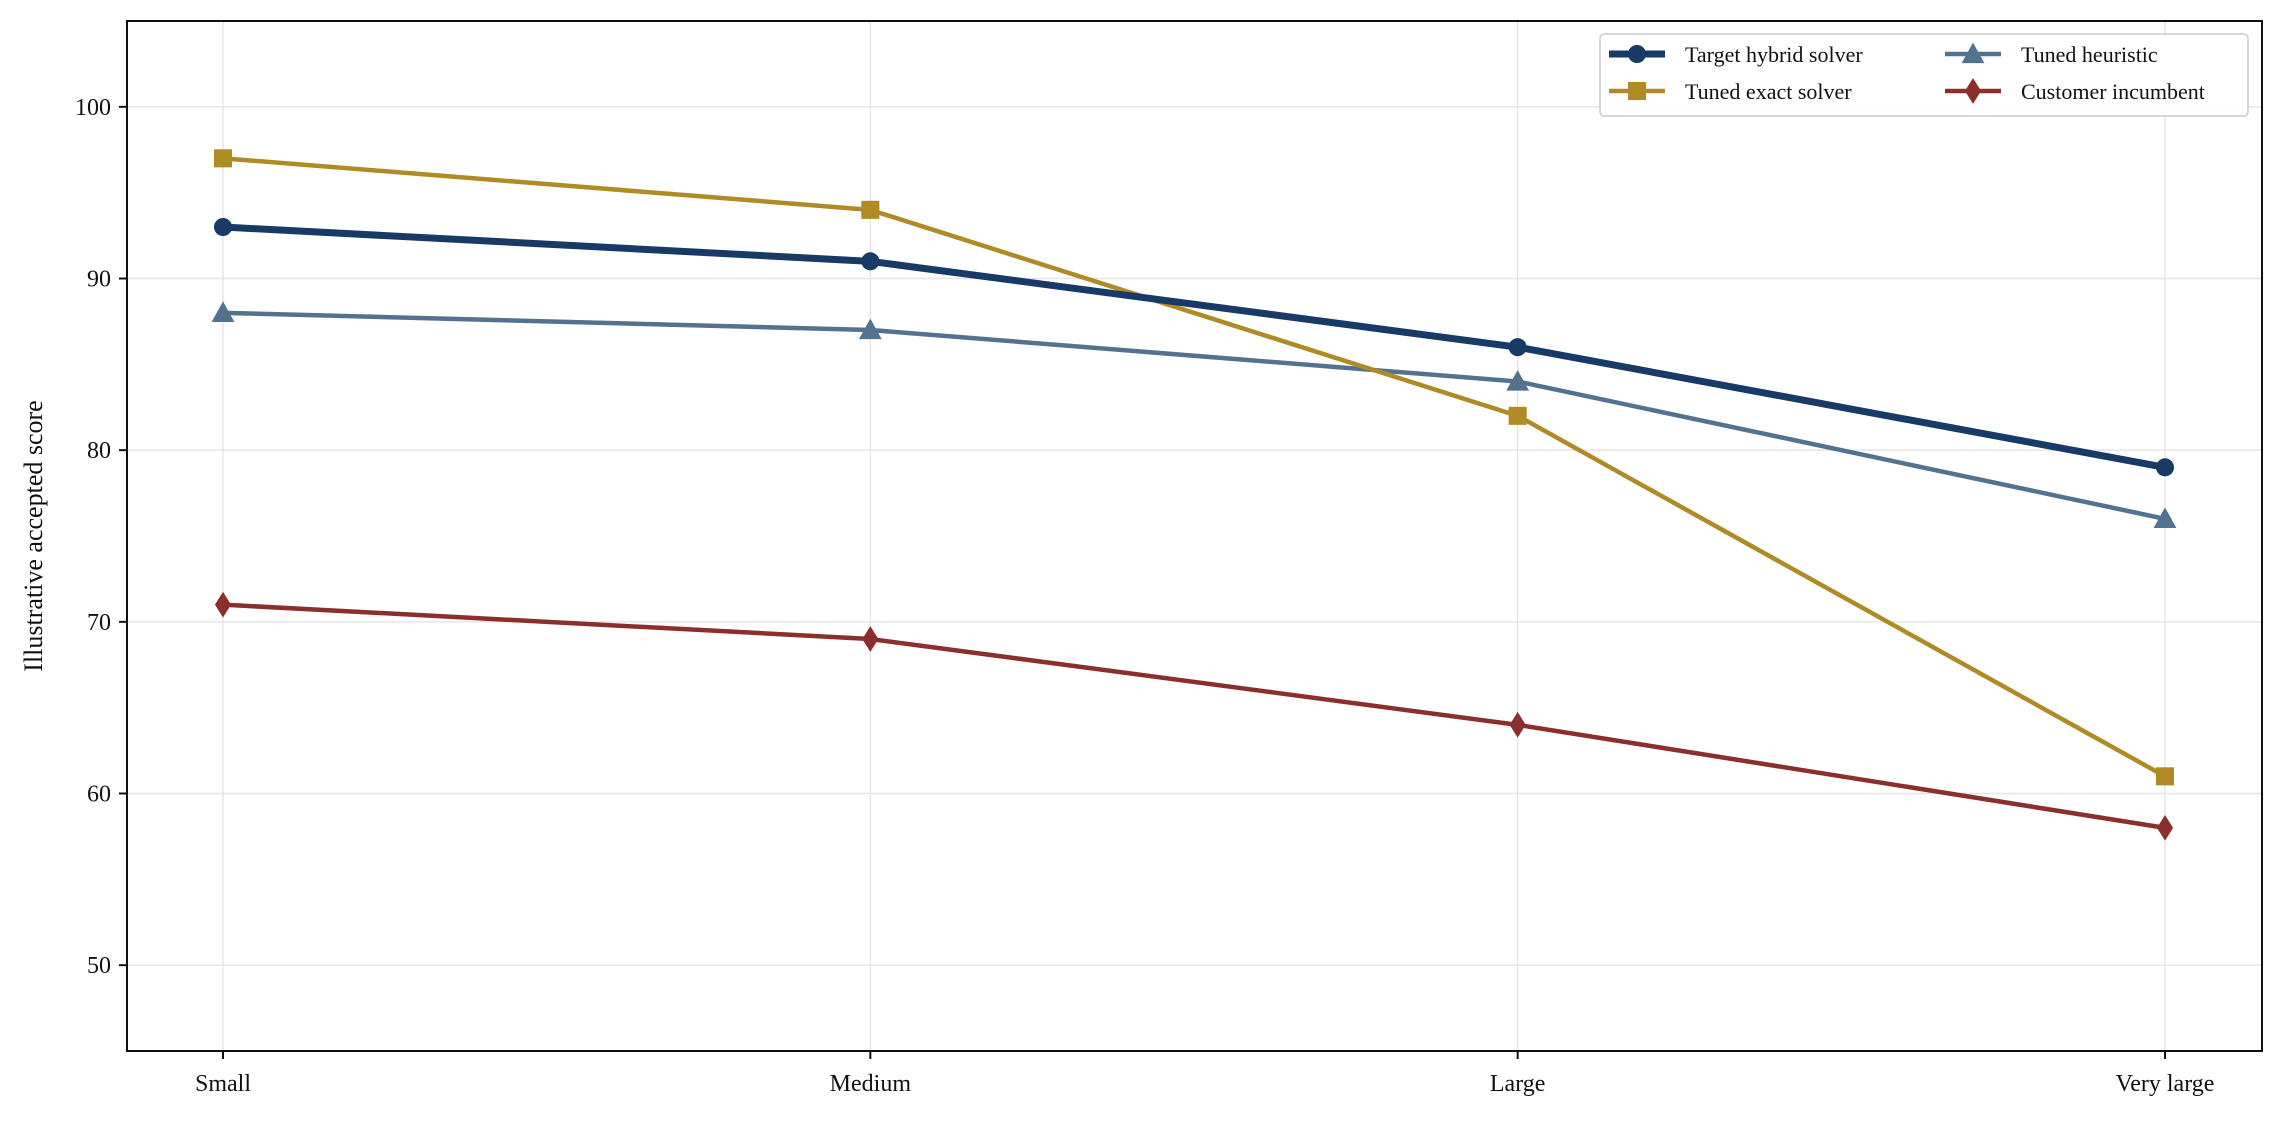 The width and height of the screenshot is (2284, 1126). What do you see at coordinates (99, 280) in the screenshot?
I see `y-tick-label: 90` at bounding box center [99, 280].